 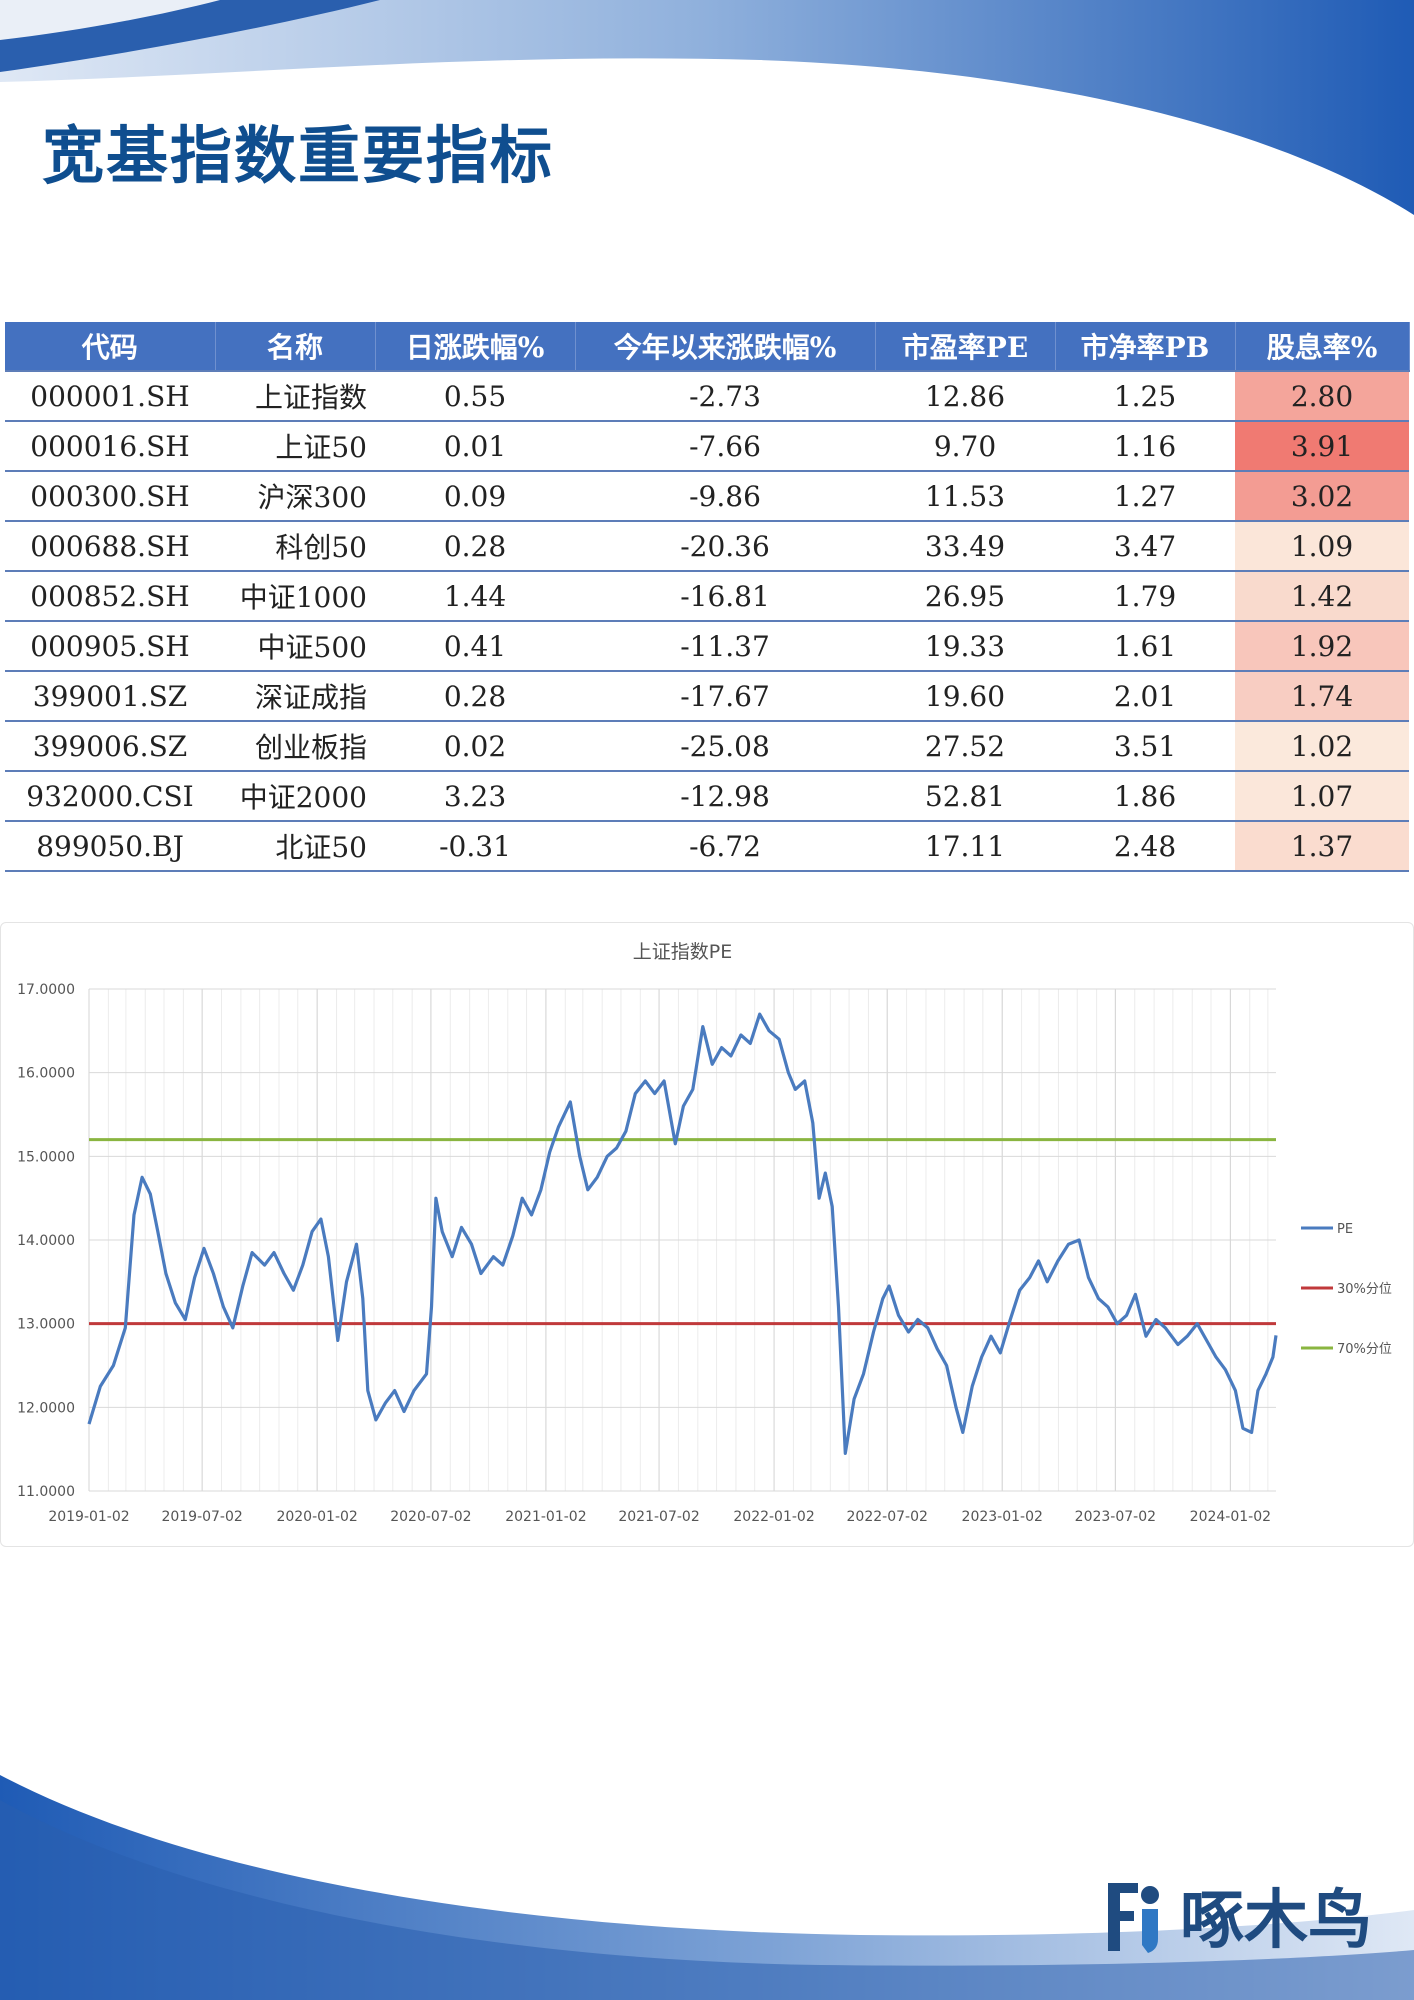 What do you see at coordinates (88, 1517) in the screenshot?
I see `x-tick-label: 2019-01-02` at bounding box center [88, 1517].